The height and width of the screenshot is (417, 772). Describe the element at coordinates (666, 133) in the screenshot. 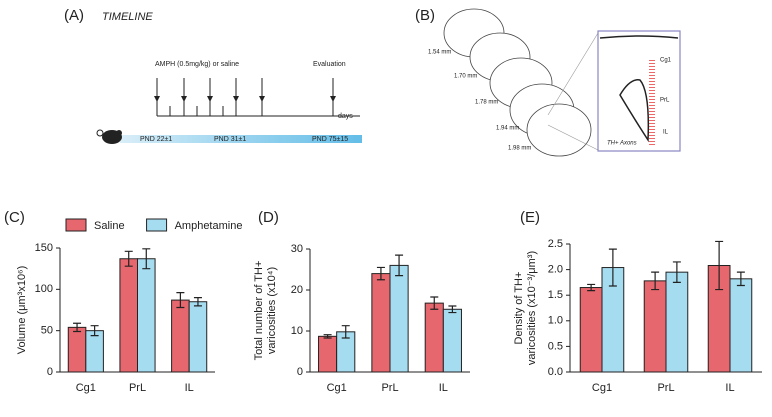

I see `region-label: IL` at that location.